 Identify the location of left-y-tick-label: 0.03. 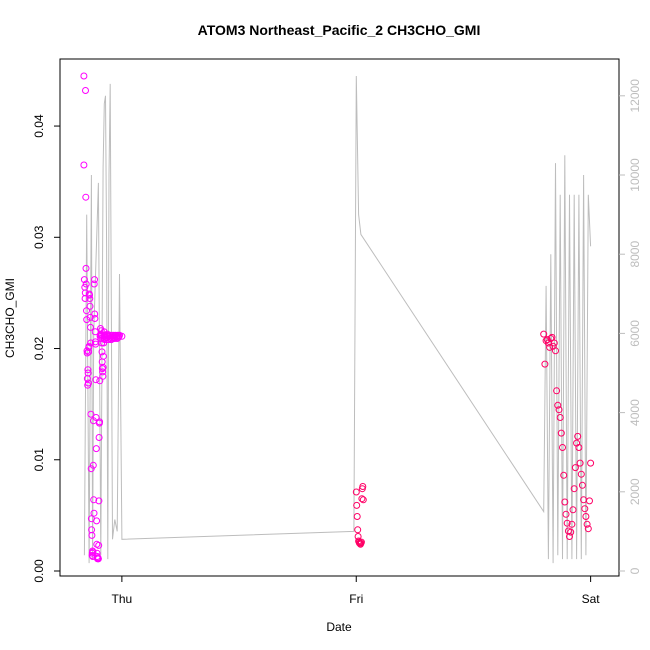
(39, 237).